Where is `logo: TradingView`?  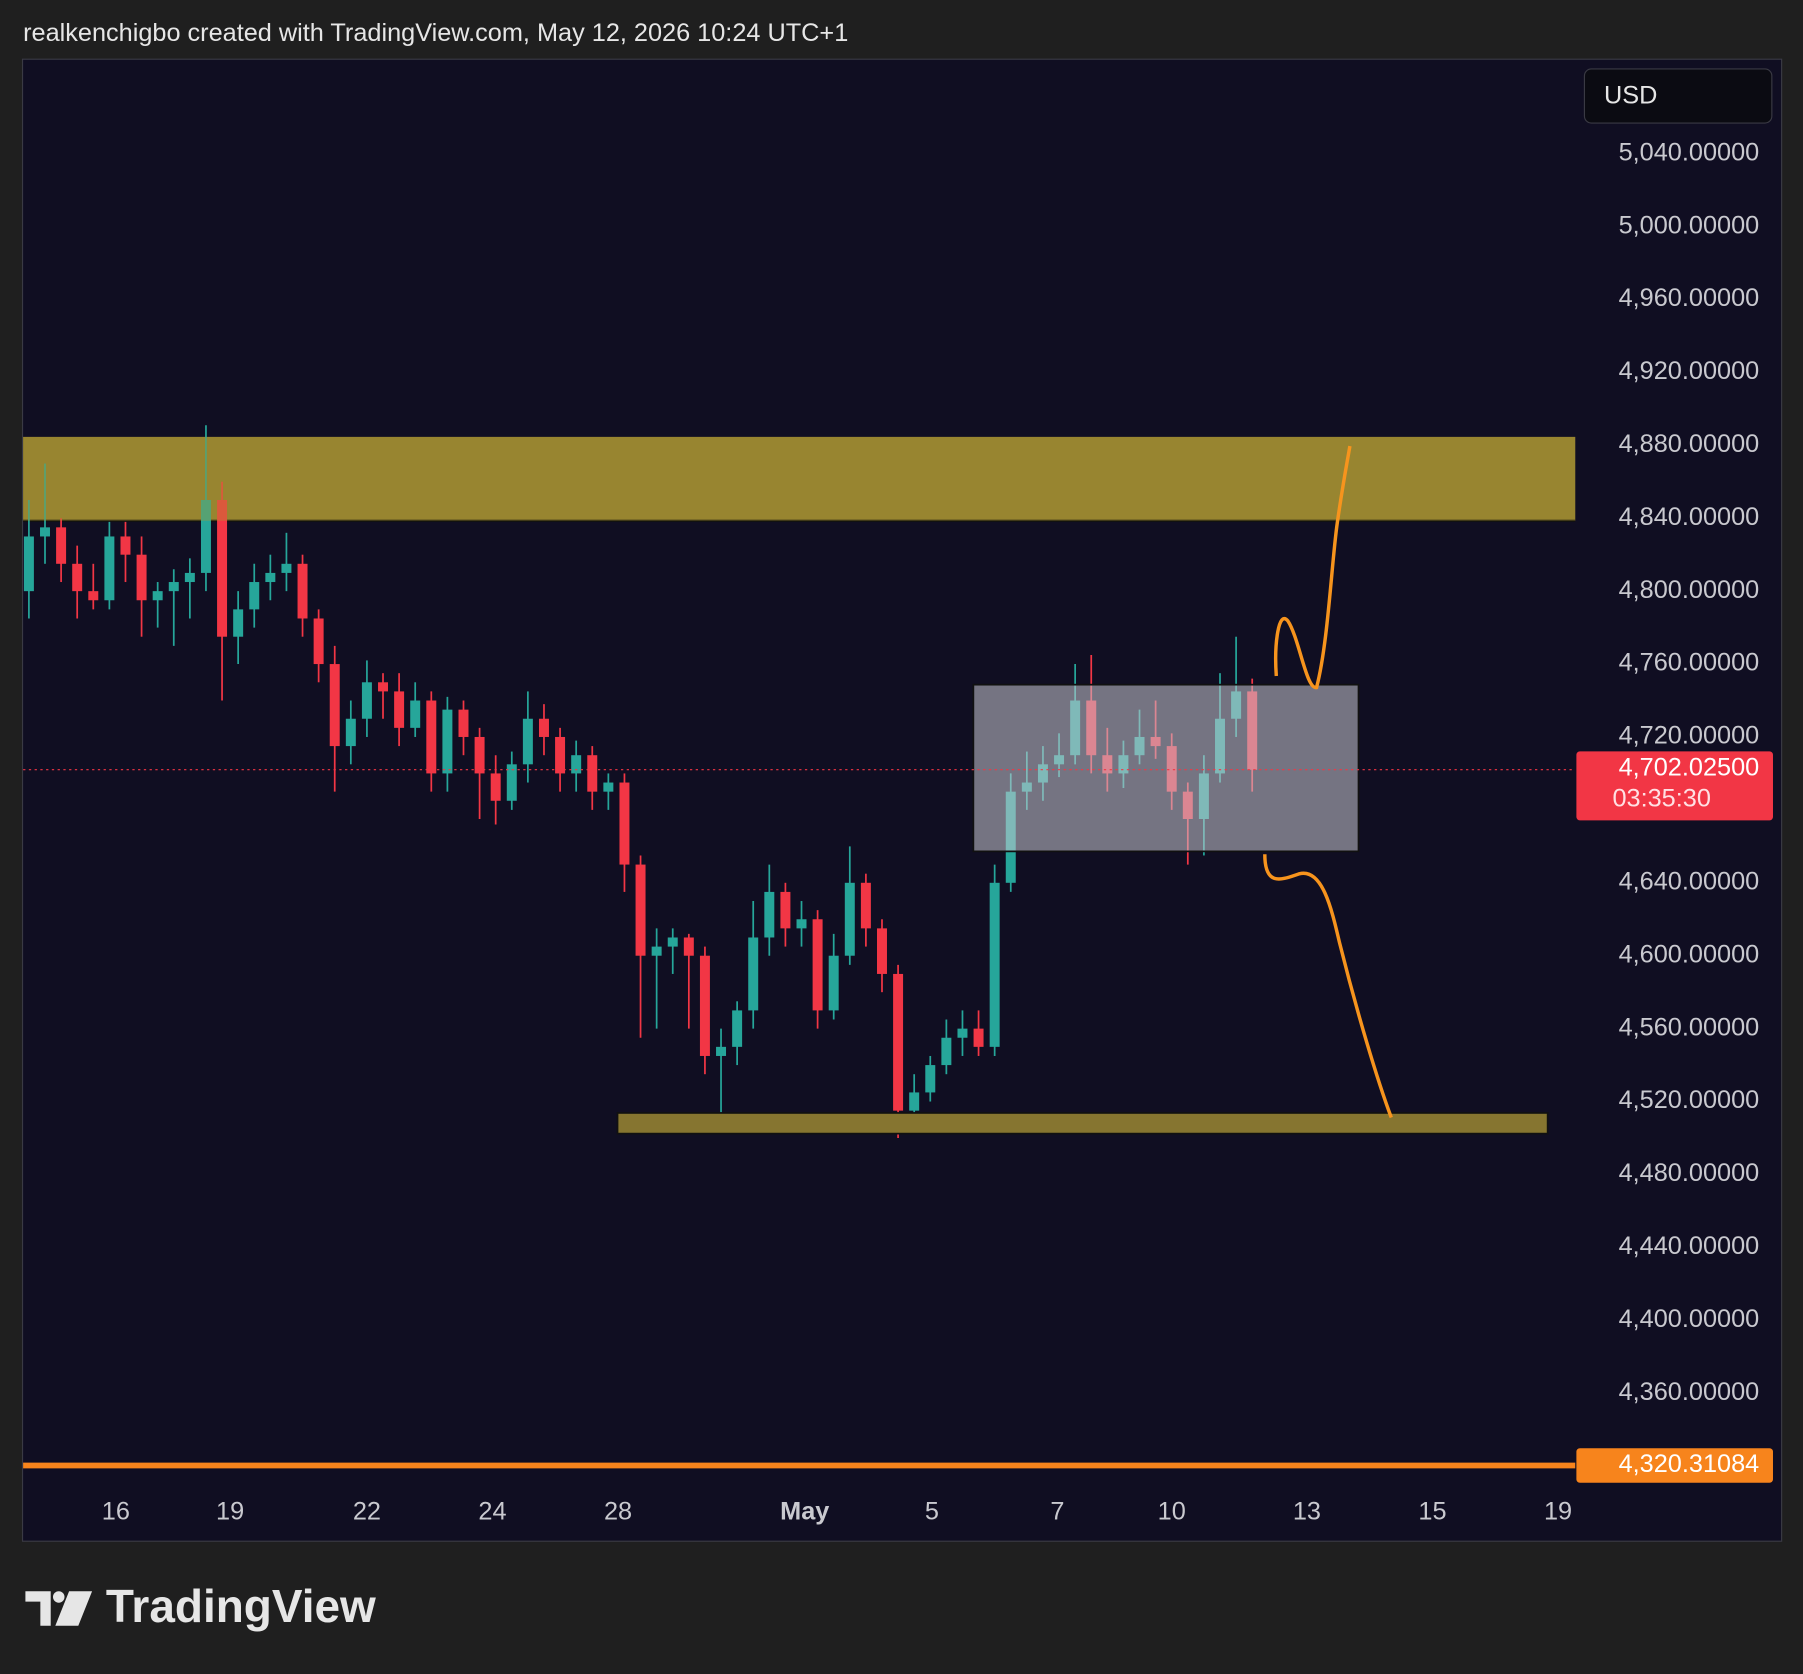
logo: TradingView is located at coordinates (200, 1606).